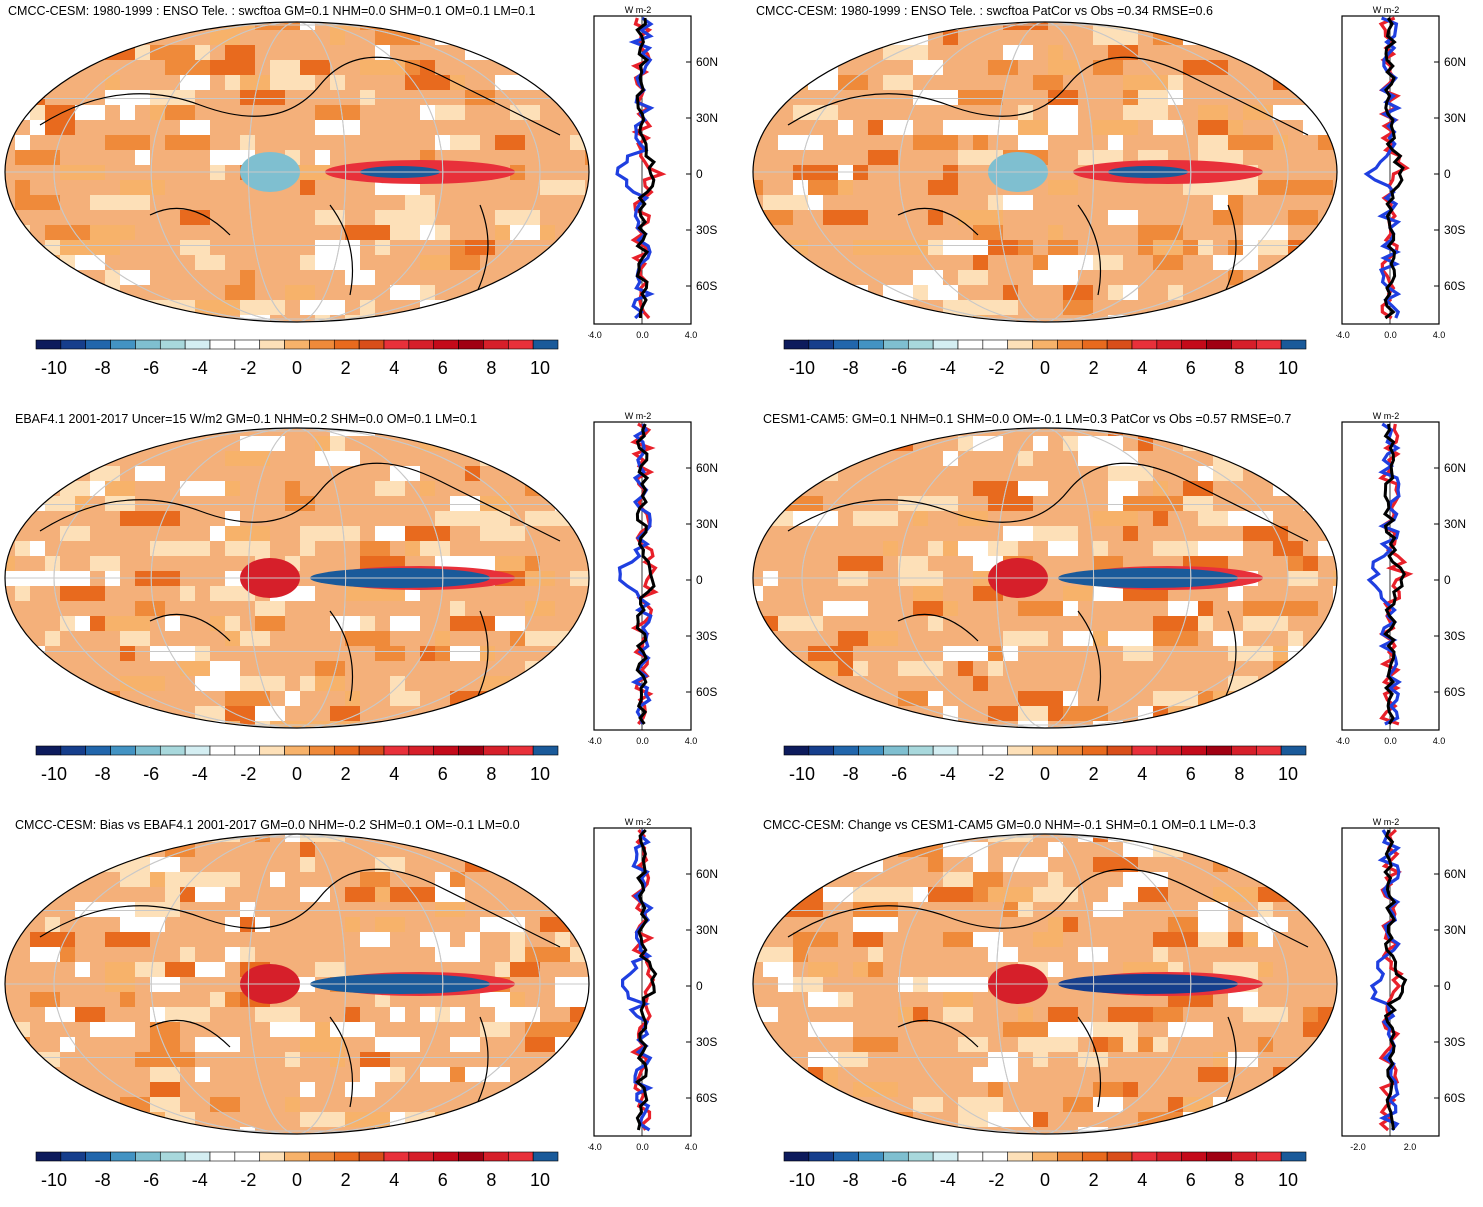 Image resolution: width=1483 pixels, height=1207 pixels. I want to click on colorbar-label: -6, so click(151, 1180).